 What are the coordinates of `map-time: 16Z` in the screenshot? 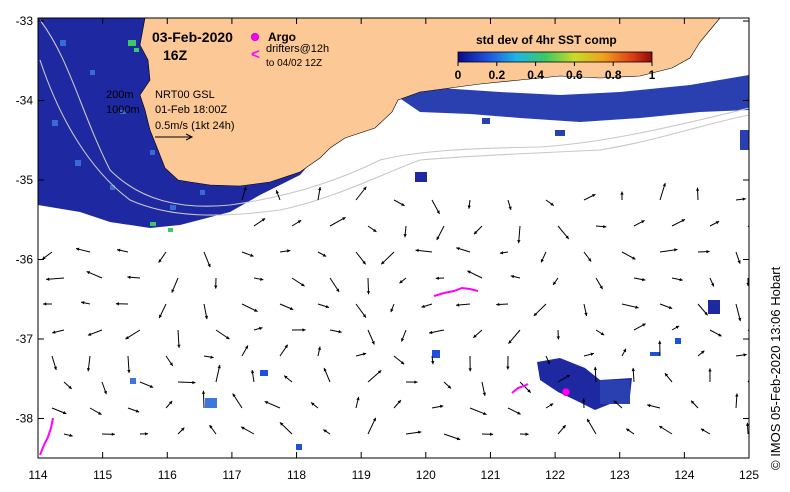 It's located at (175, 55).